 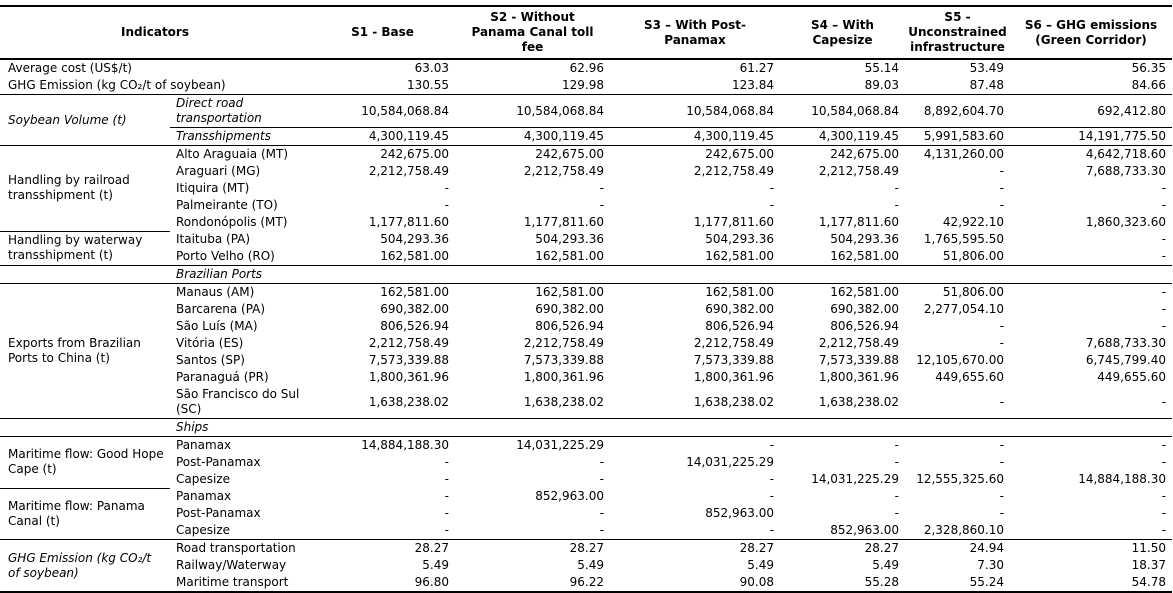 What do you see at coordinates (842, 32) in the screenshot?
I see `column-header-label: S4 – With Capesize` at bounding box center [842, 32].